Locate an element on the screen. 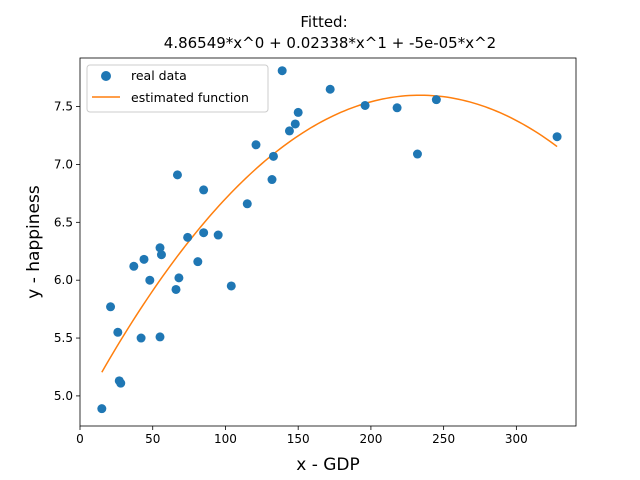 The image size is (640, 480). chart-title-line1: Fitted: is located at coordinates (323, 22).